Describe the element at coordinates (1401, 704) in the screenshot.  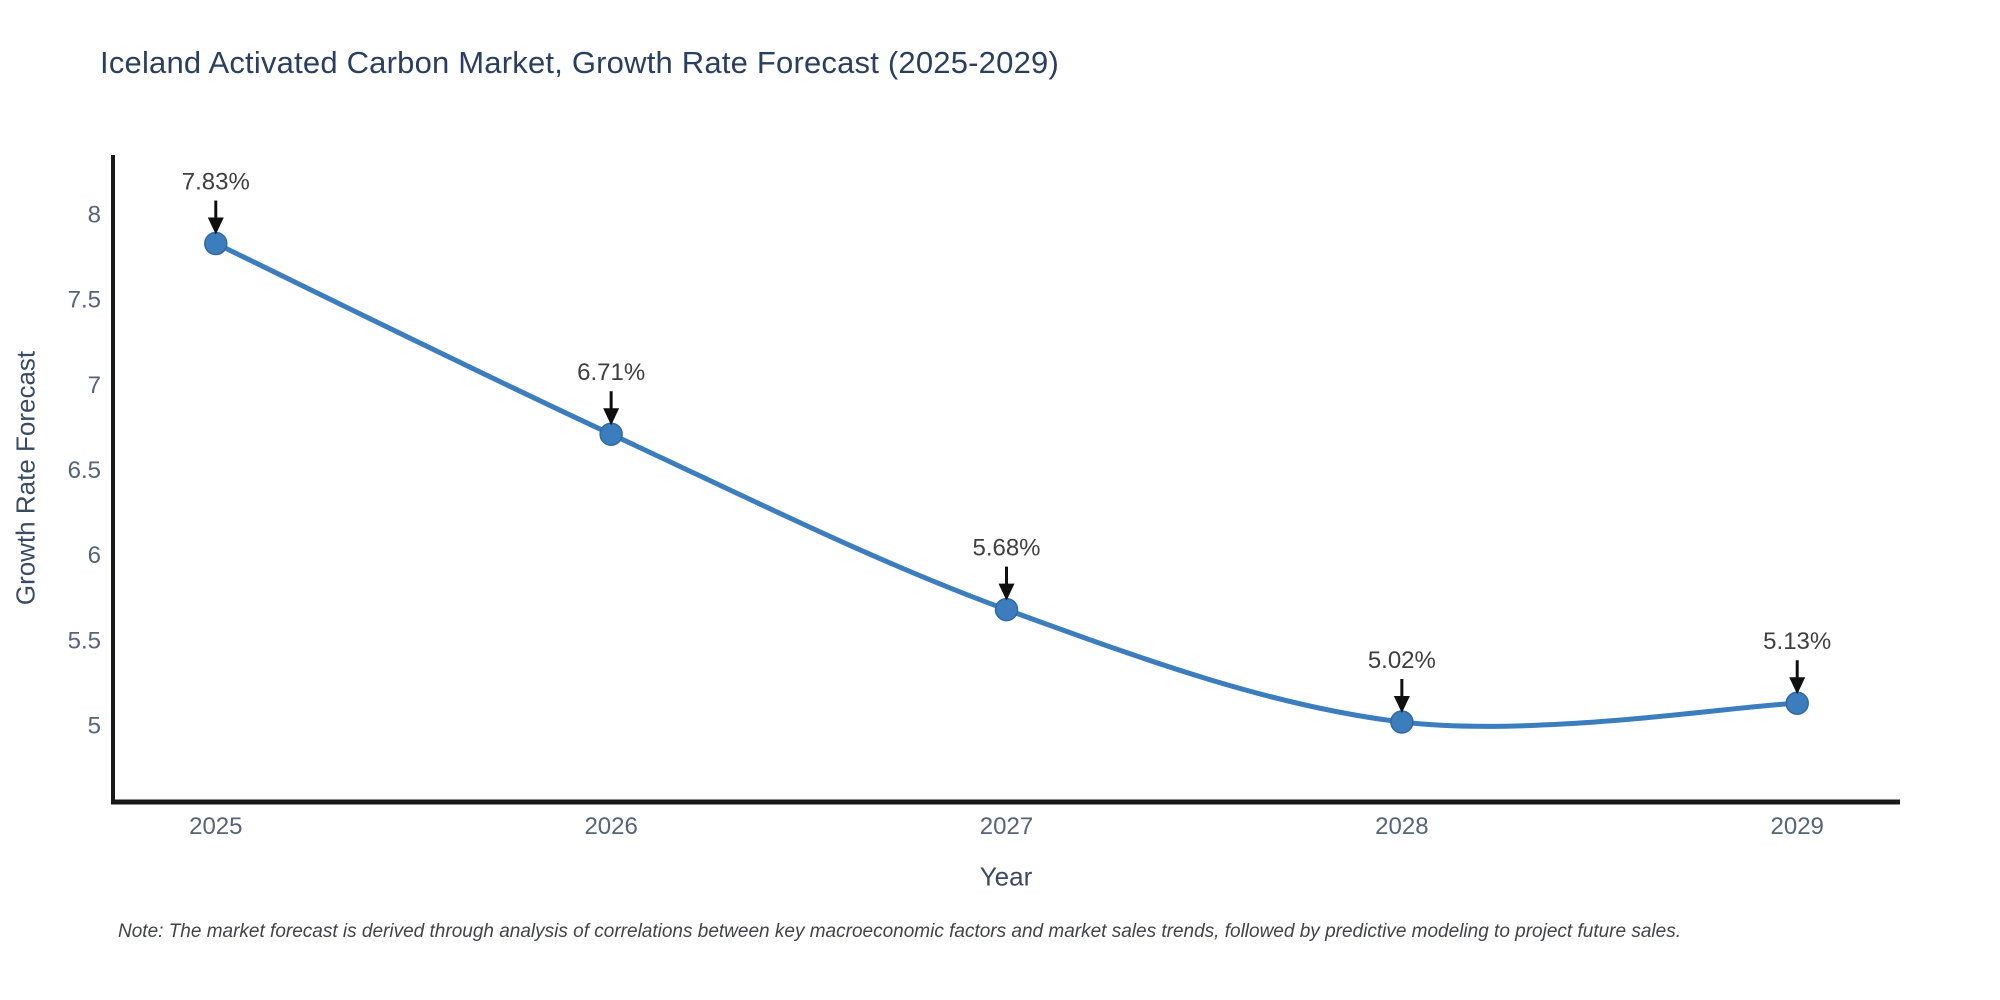
I see `annotation-arrow-head-2028` at that location.